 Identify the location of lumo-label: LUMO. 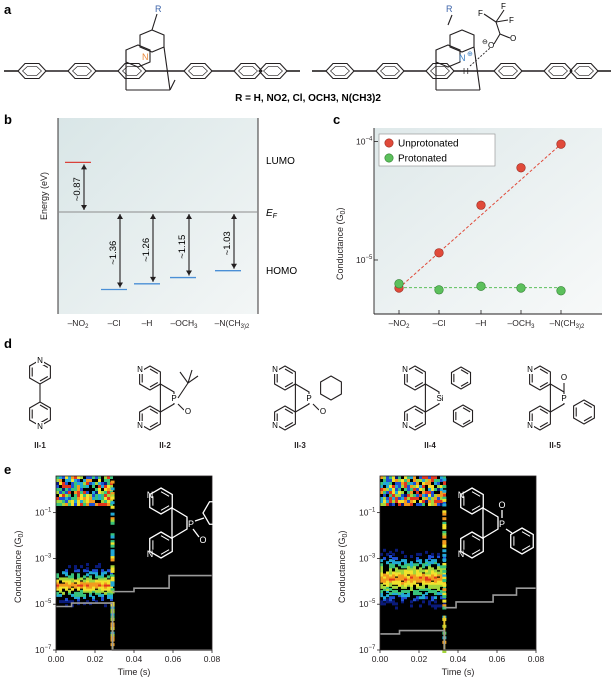
(280, 161).